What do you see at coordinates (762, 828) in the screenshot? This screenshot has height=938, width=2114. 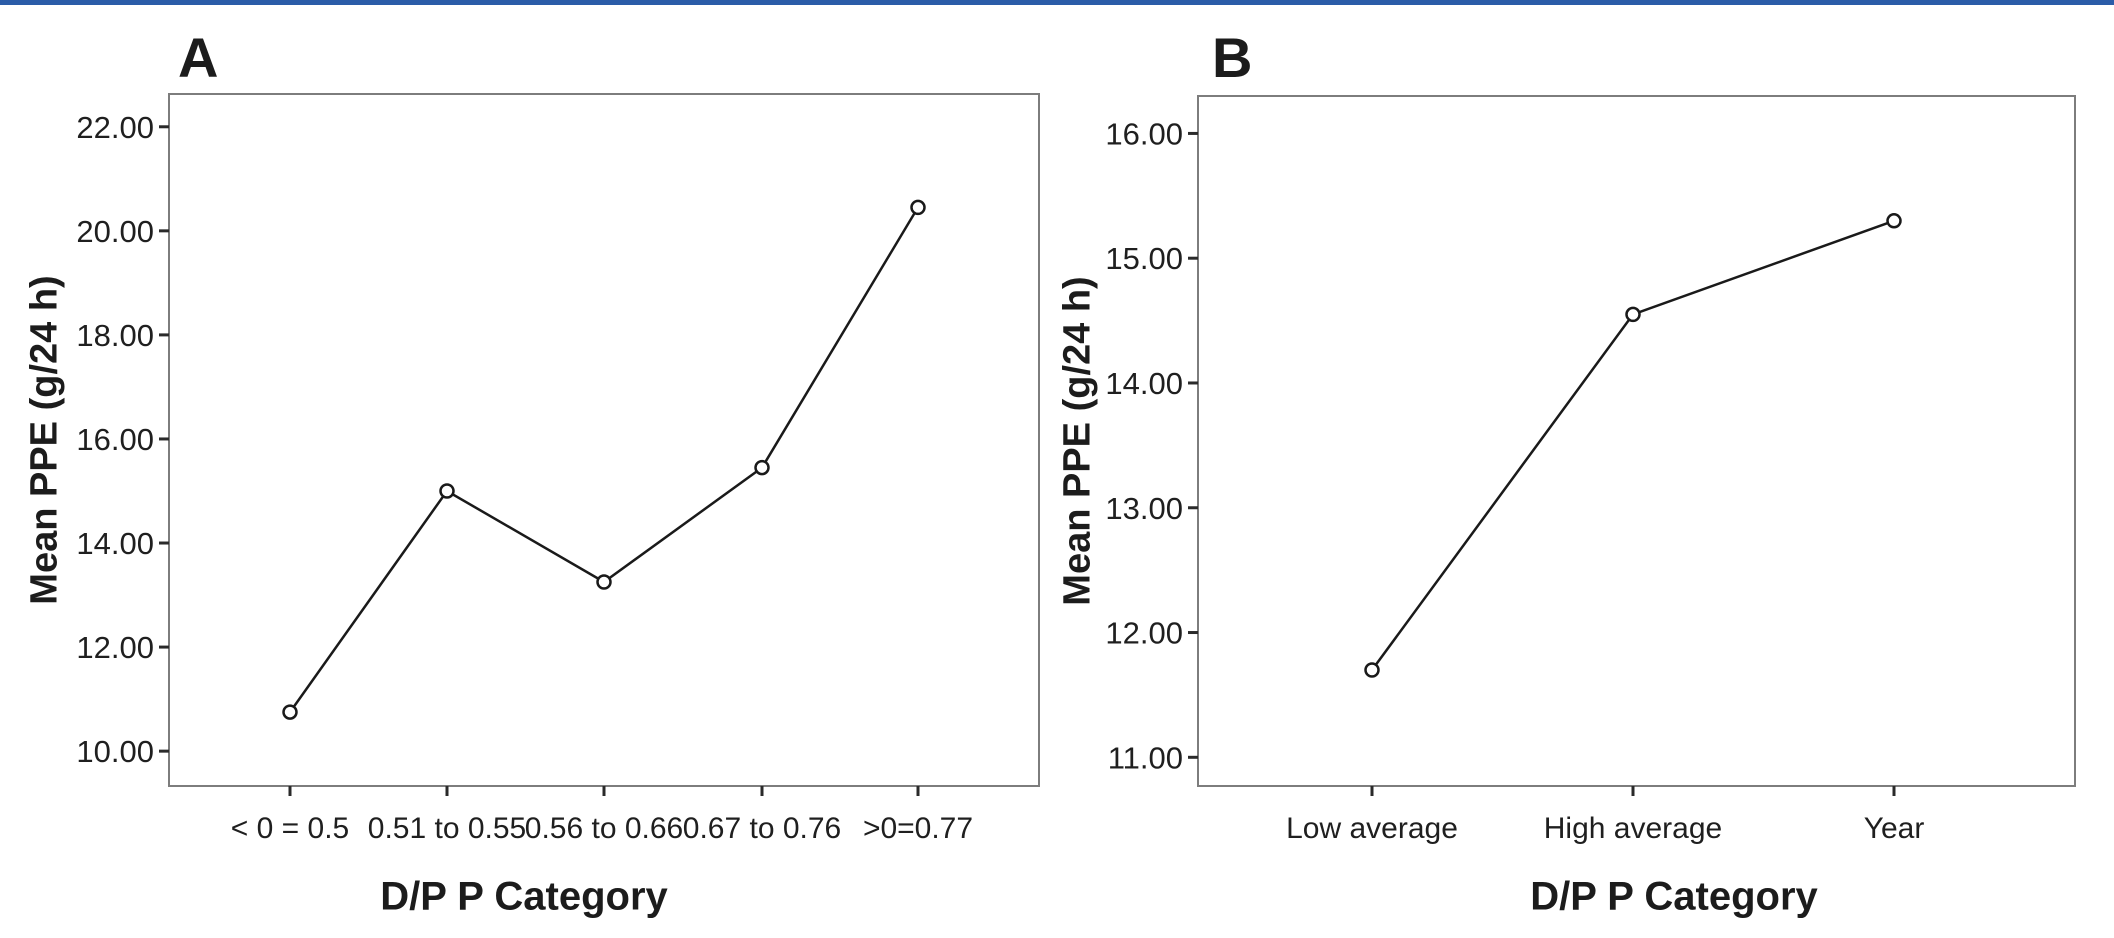 I see `x-tick-label: 0.67 to 0.76` at bounding box center [762, 828].